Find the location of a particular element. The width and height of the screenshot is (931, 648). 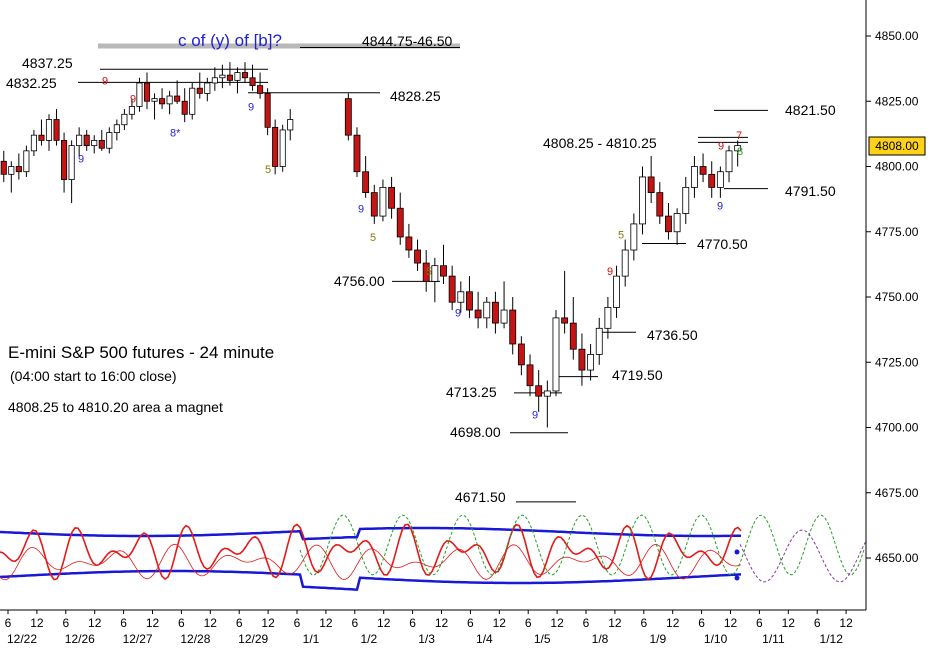

level-label: 4698.00 is located at coordinates (475, 432).